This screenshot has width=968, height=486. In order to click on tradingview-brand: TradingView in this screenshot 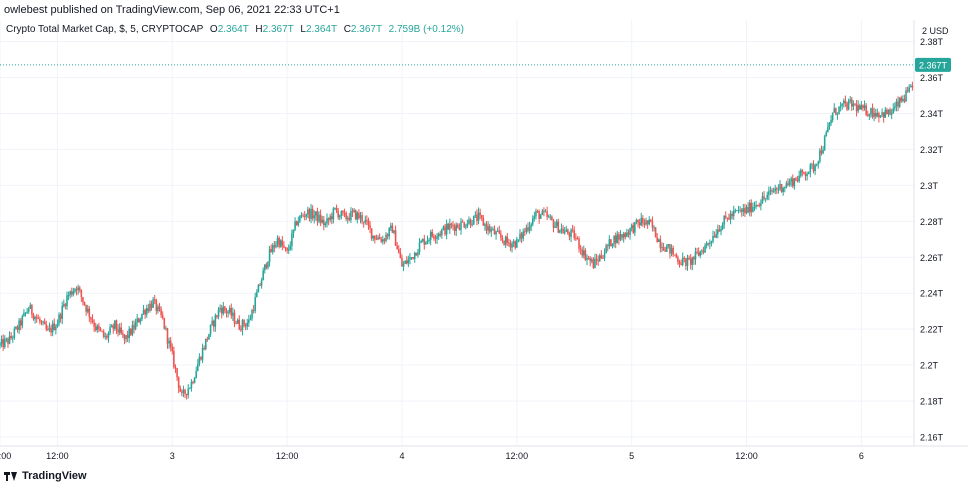, I will do `click(45, 476)`.